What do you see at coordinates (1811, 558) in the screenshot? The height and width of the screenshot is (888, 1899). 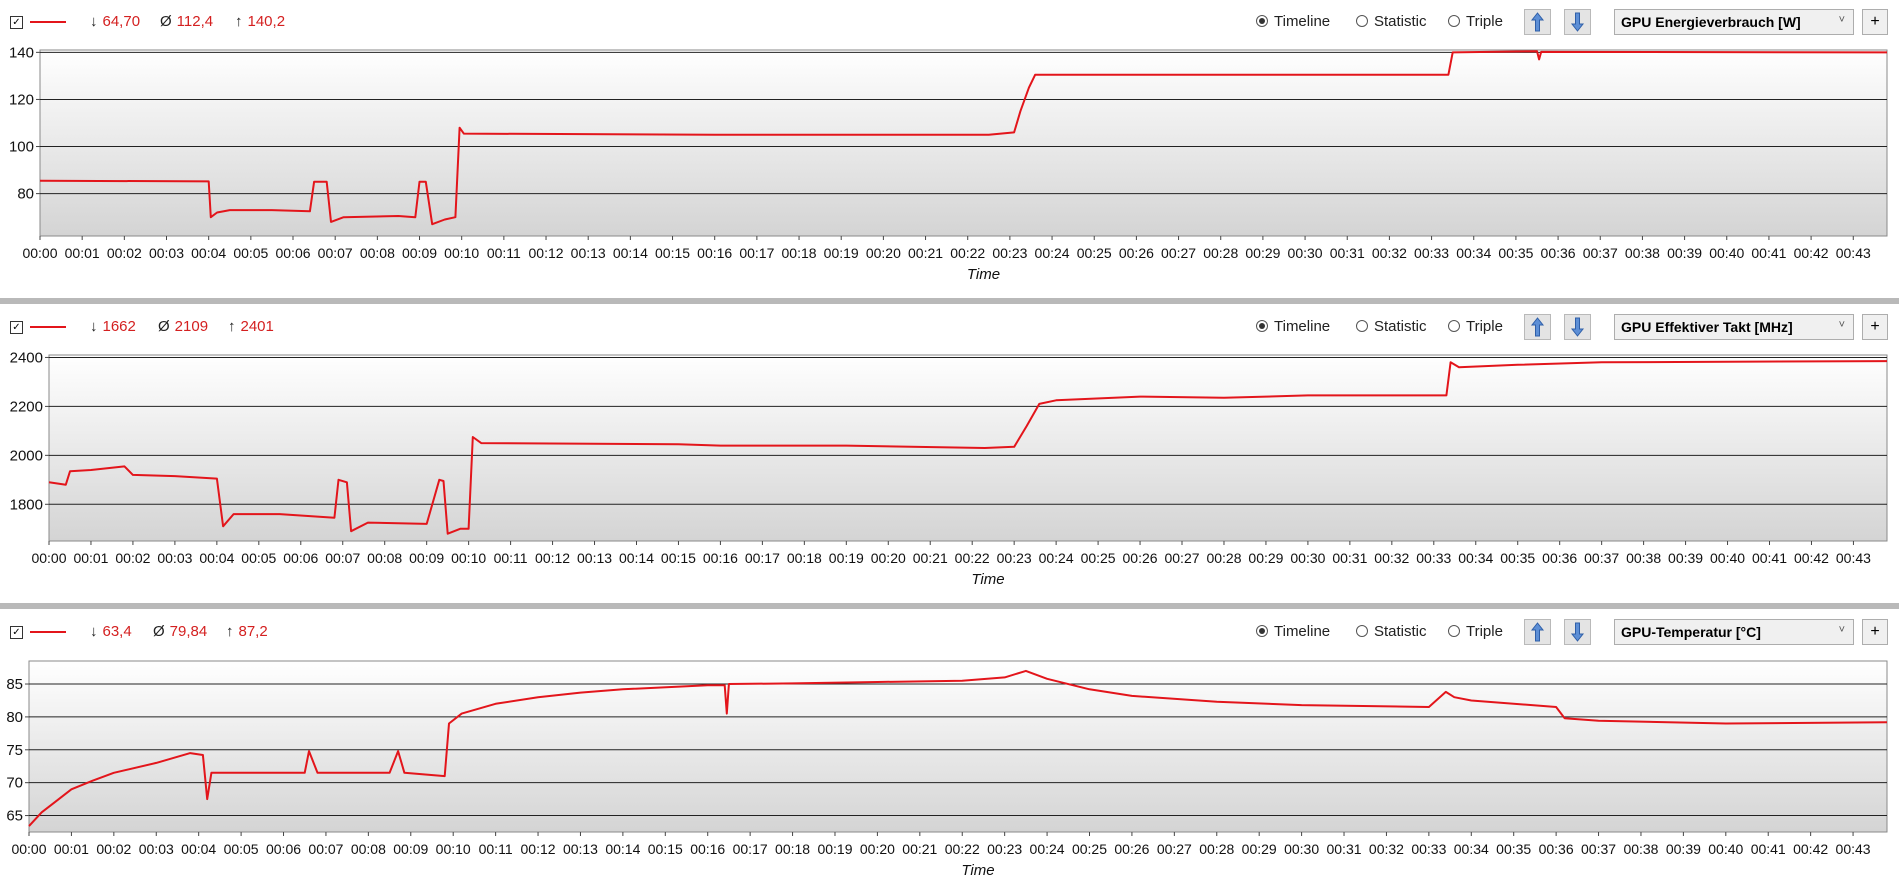 I see `x-tick-label: 00:42` at bounding box center [1811, 558].